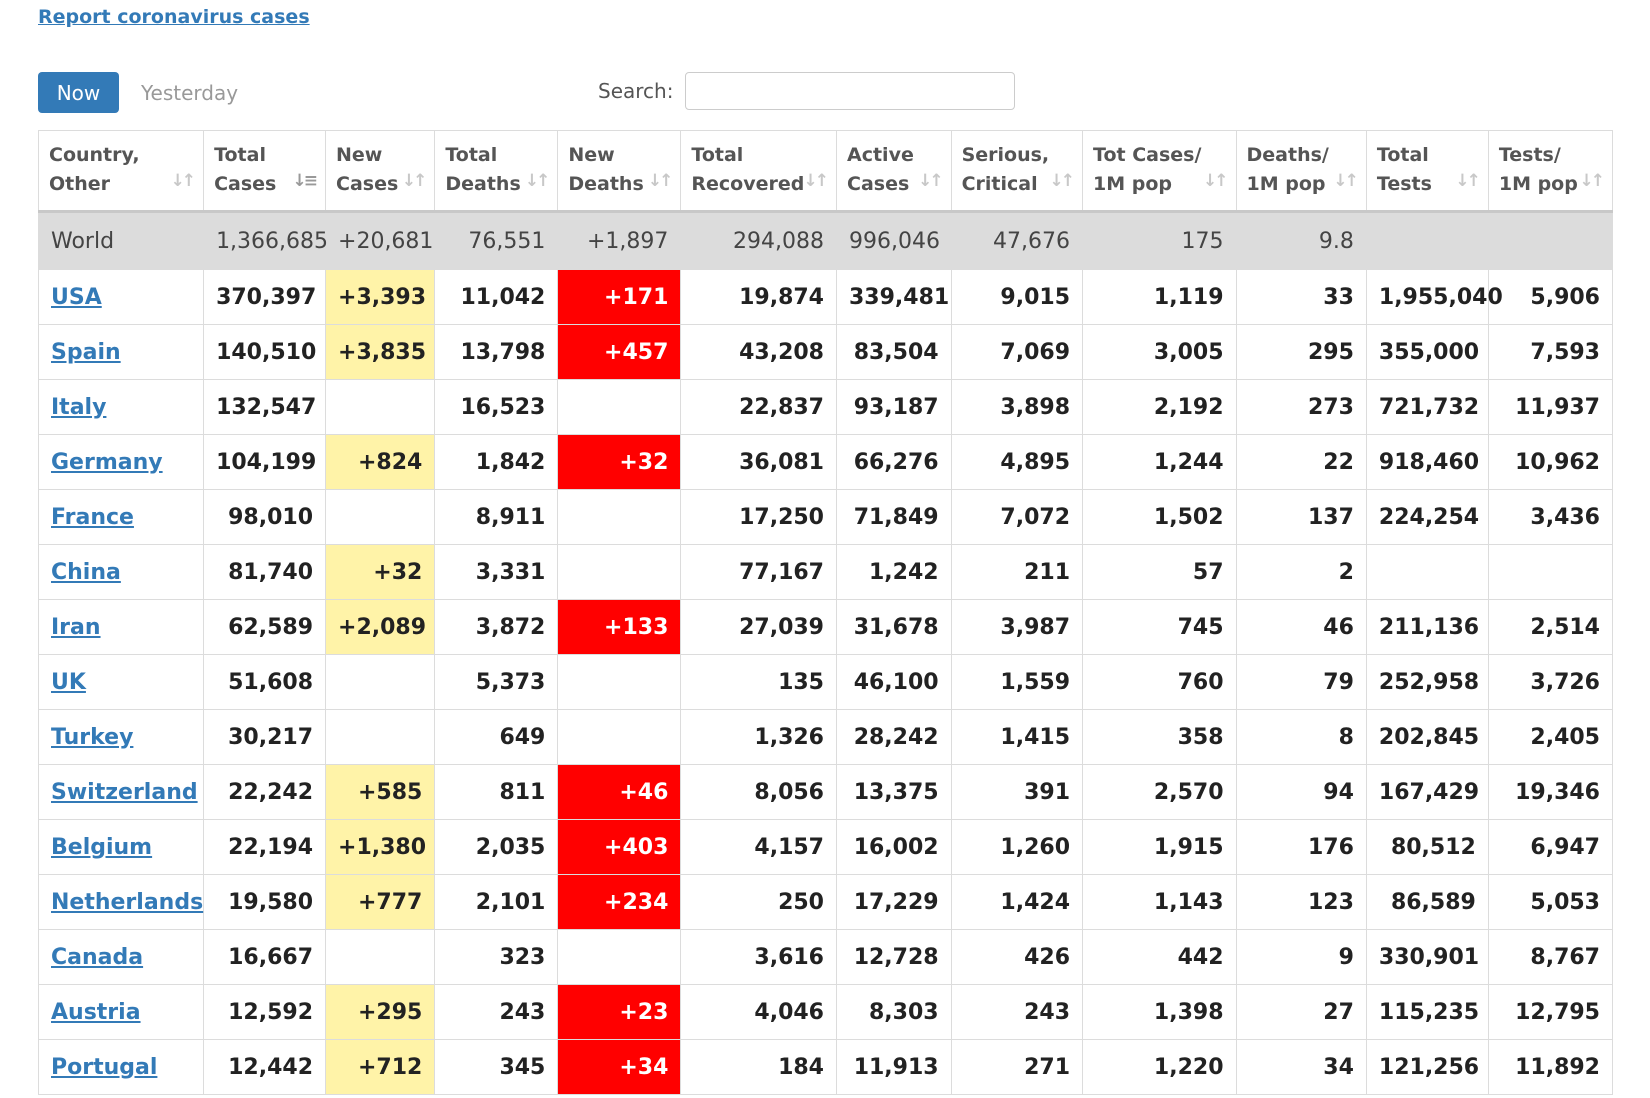 Image resolution: width=1650 pixels, height=1098 pixels. Describe the element at coordinates (1301, 297) in the screenshot. I see `table-cell: 33` at that location.